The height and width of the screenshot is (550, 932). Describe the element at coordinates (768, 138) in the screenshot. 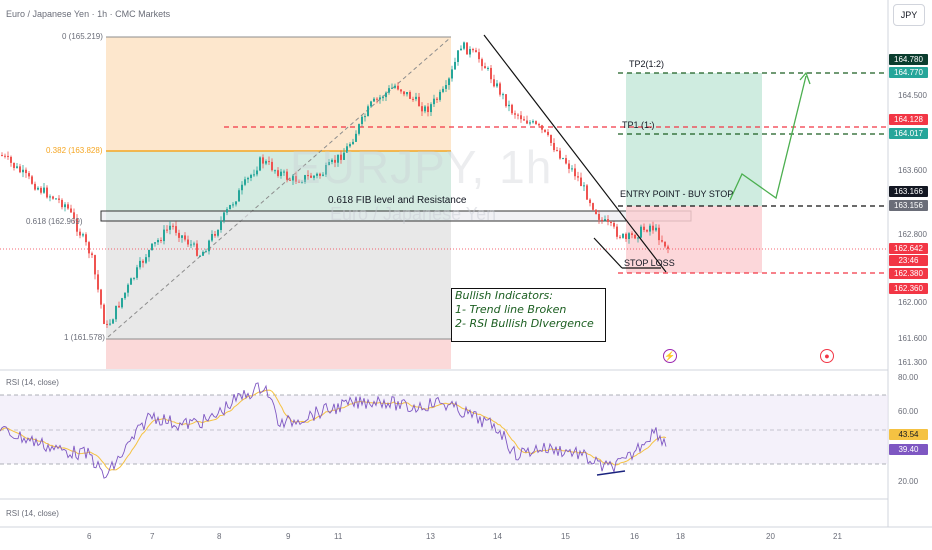

I see `projection-path` at that location.